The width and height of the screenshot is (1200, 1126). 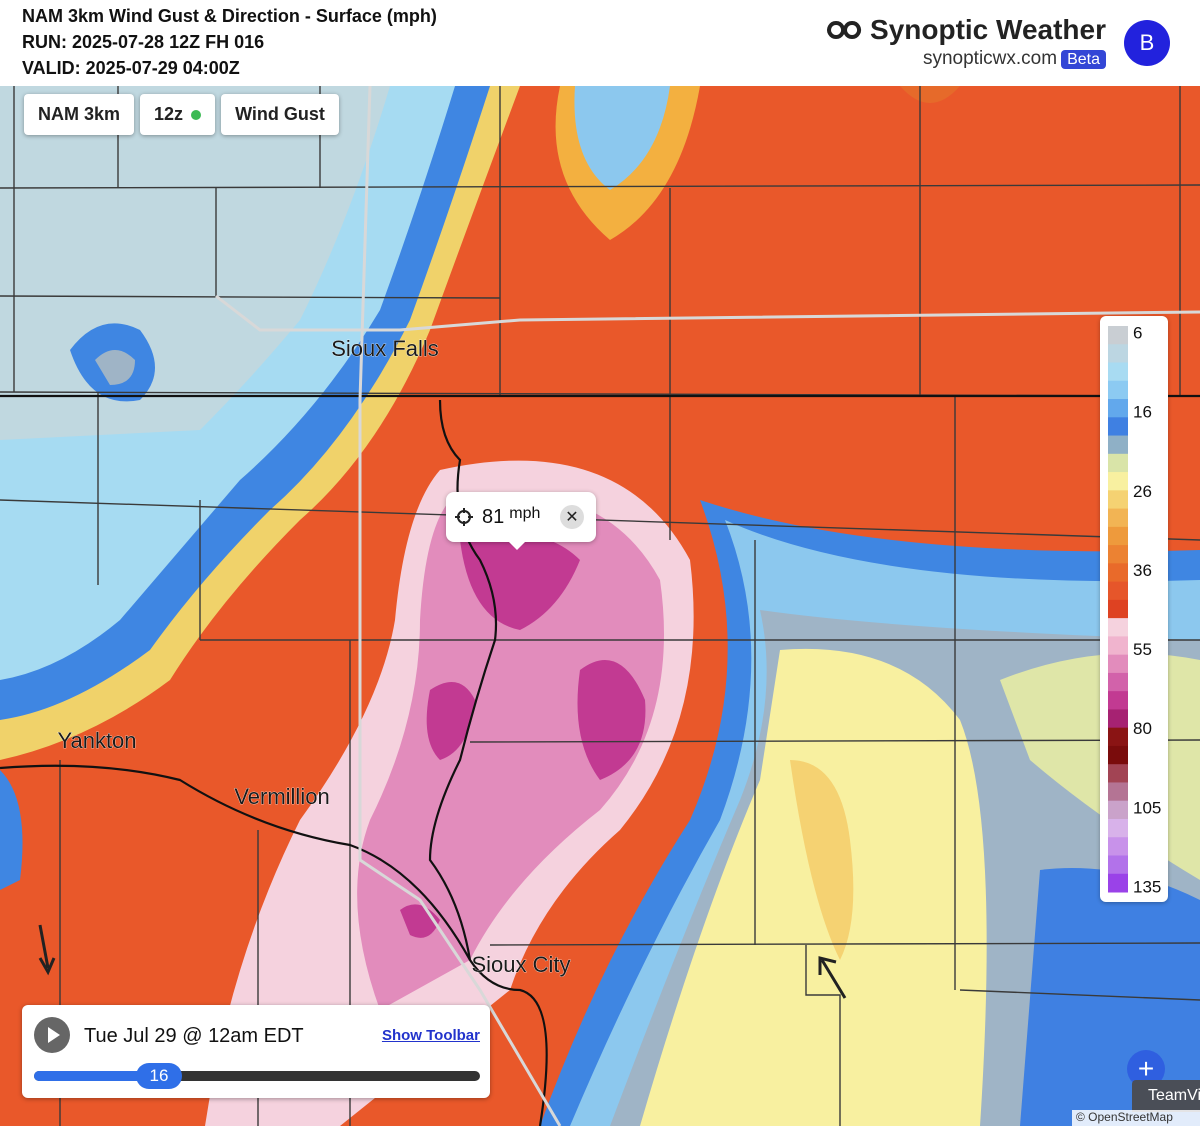 I want to click on brand: Synoptic Weather synopticwx.com Beta, so click(x=966, y=42).